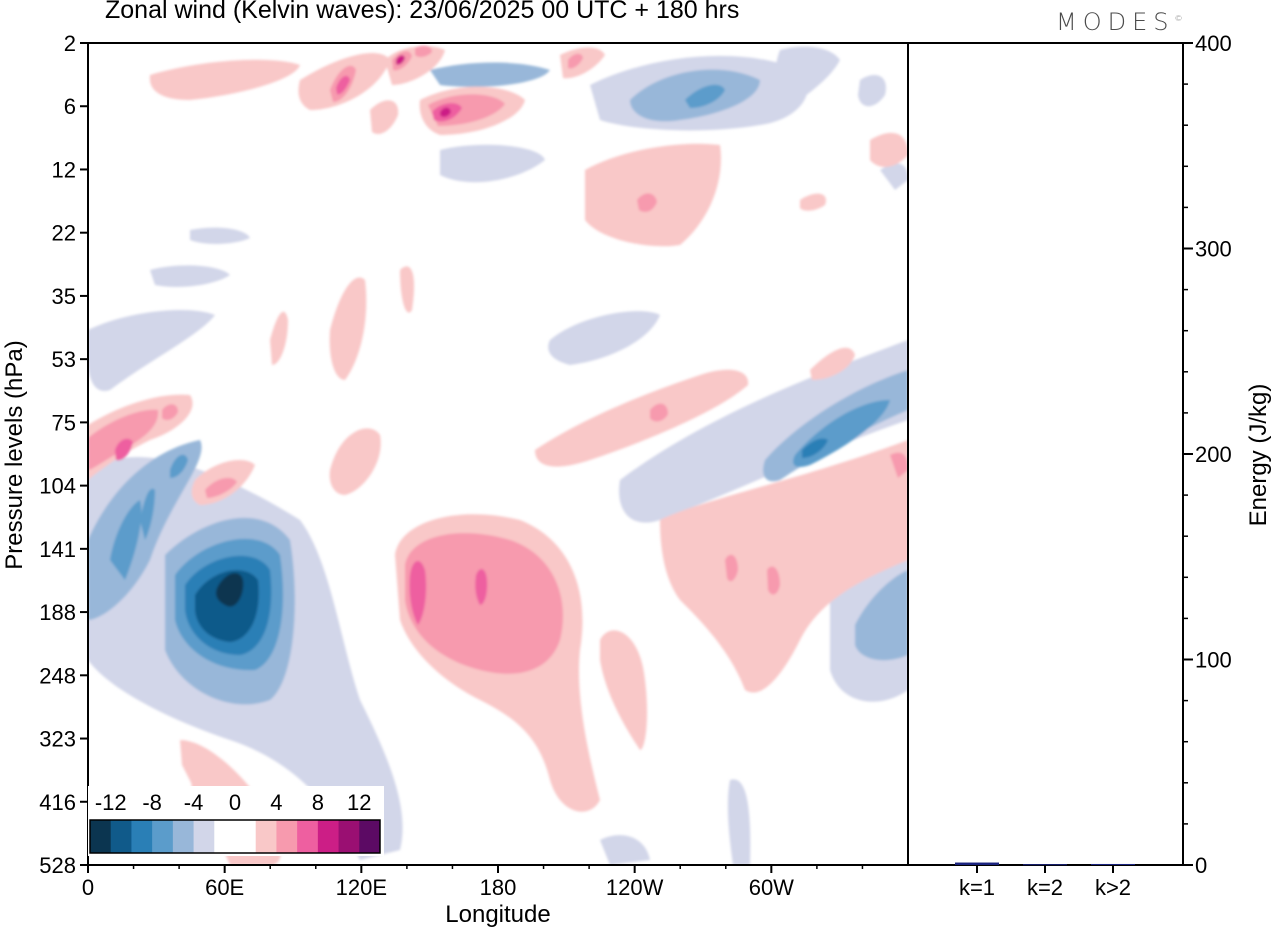  What do you see at coordinates (223, 482) in the screenshot?
I see `westerly-small-40e` at bounding box center [223, 482].